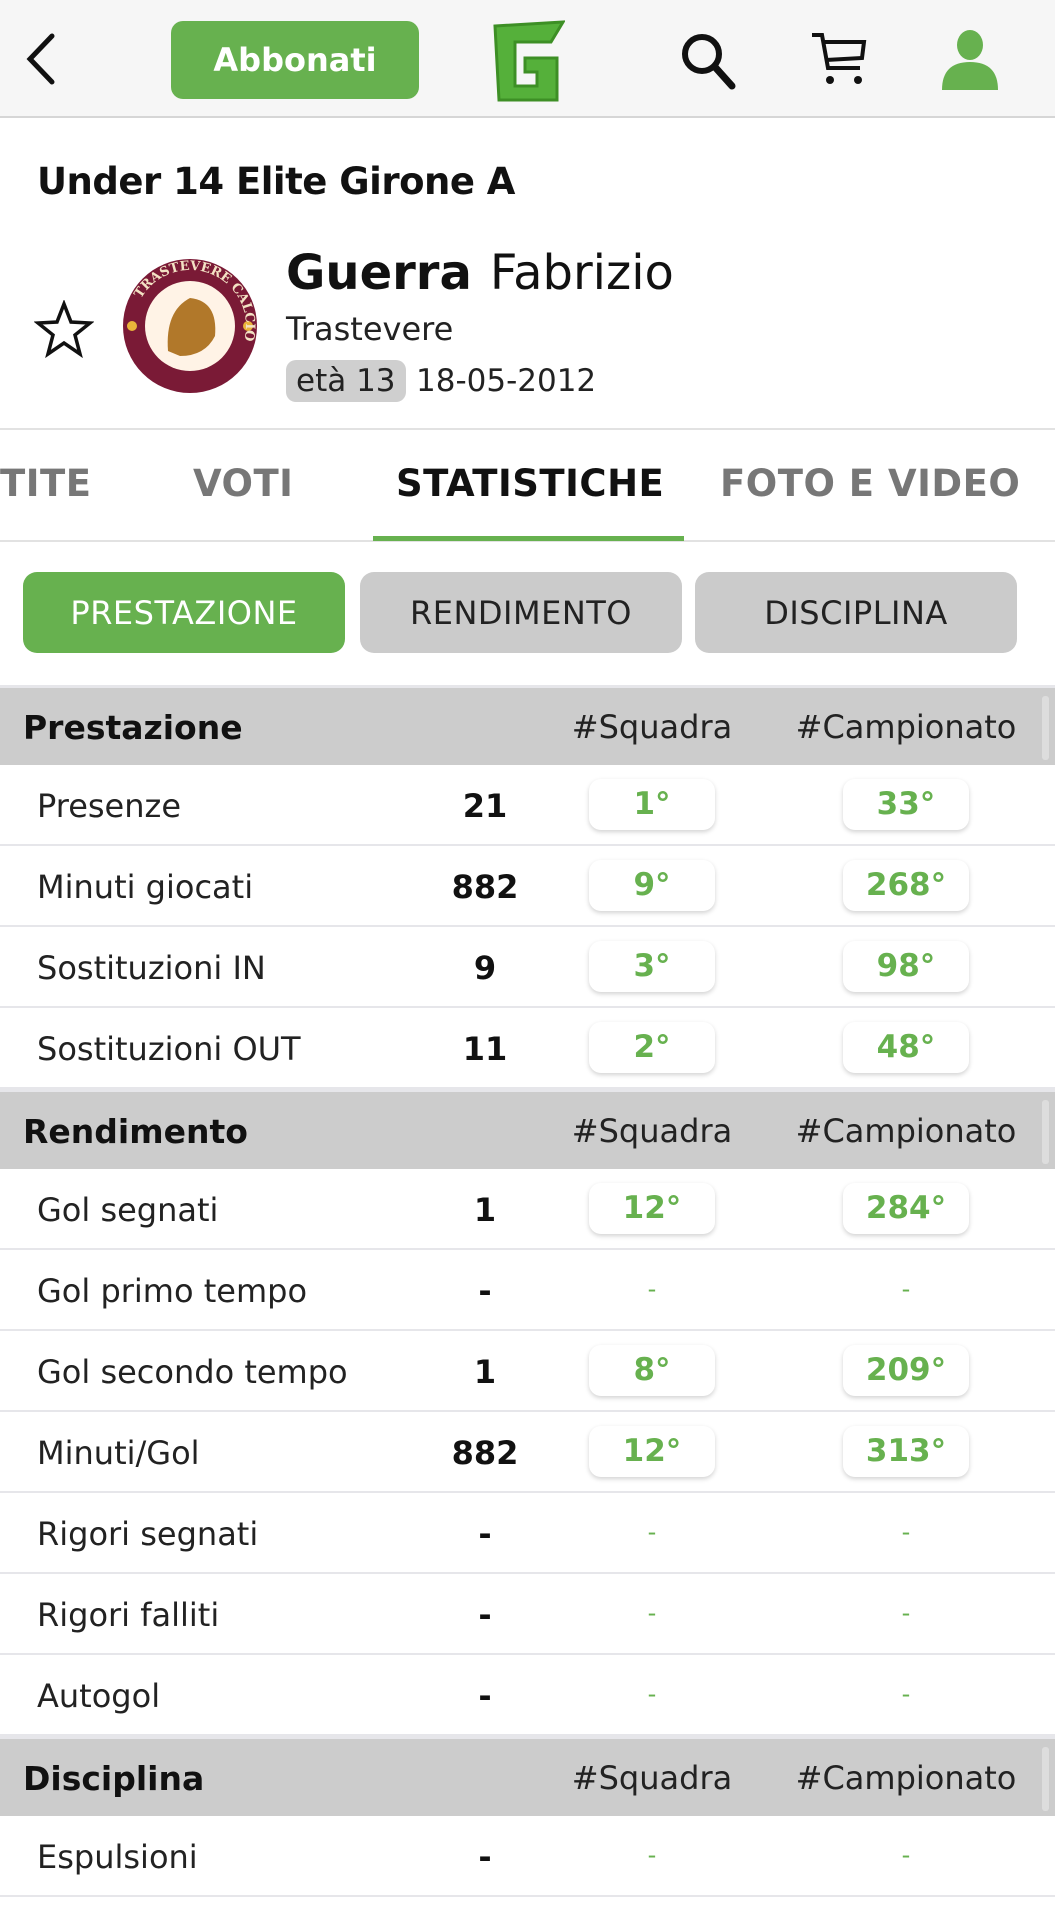  I want to click on team-rank: 2°, so click(652, 1047).